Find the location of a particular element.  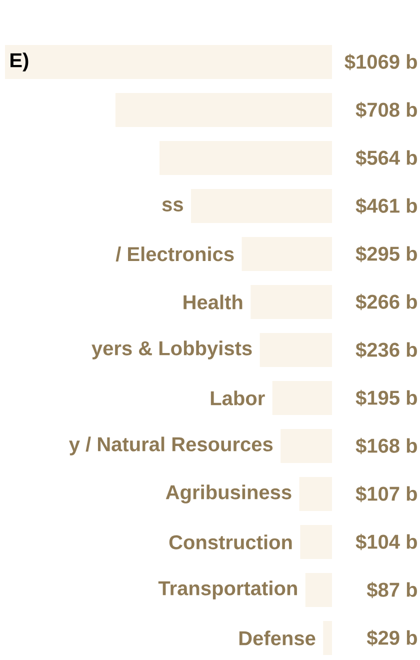

data-label: $461 b is located at coordinates (386, 206).